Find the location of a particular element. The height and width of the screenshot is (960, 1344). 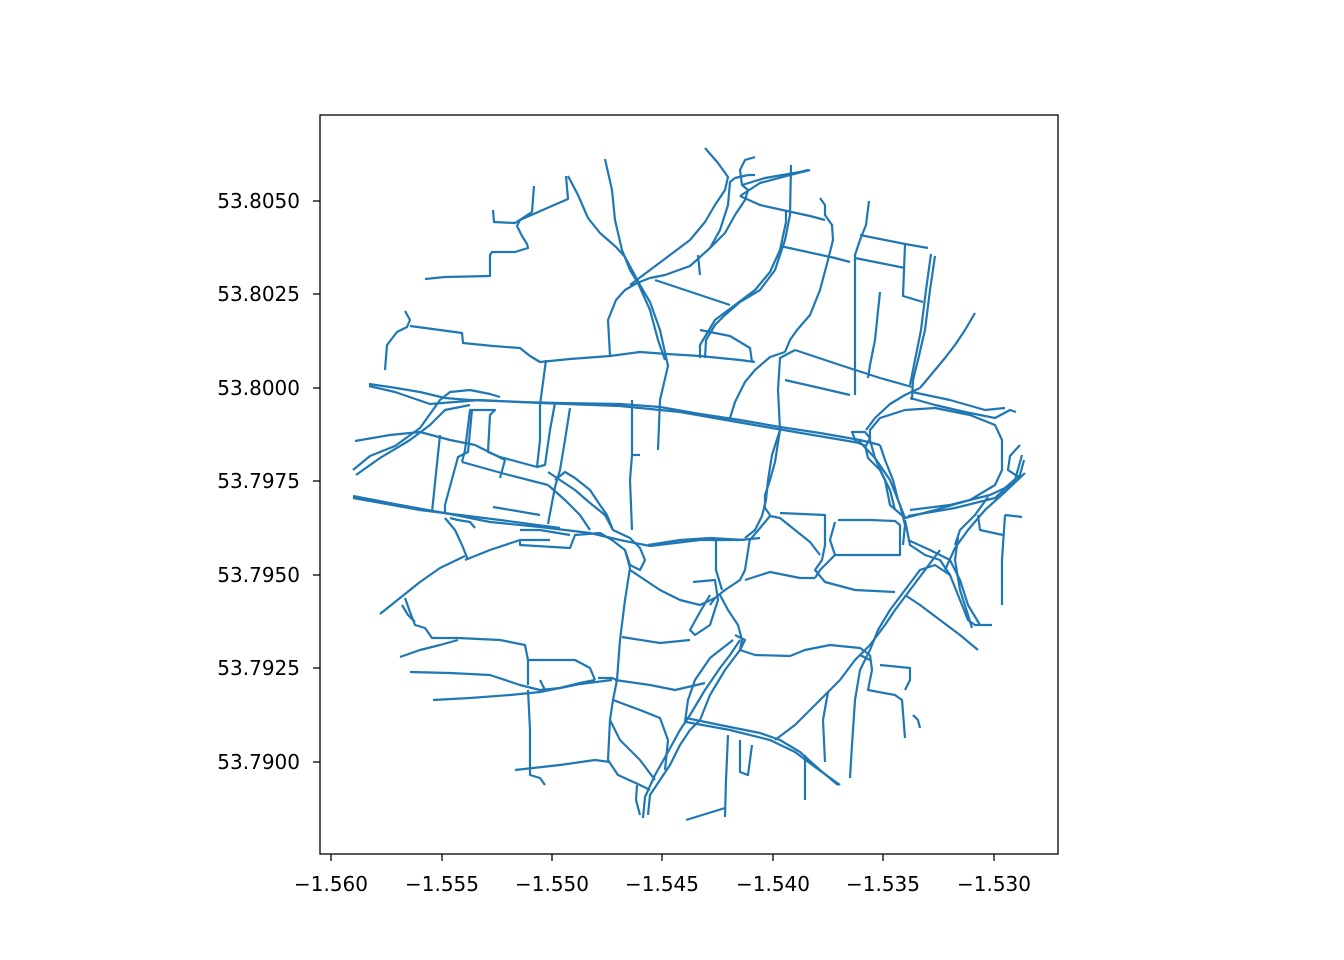

y-tick-label: 53.8025 is located at coordinates (258, 294).